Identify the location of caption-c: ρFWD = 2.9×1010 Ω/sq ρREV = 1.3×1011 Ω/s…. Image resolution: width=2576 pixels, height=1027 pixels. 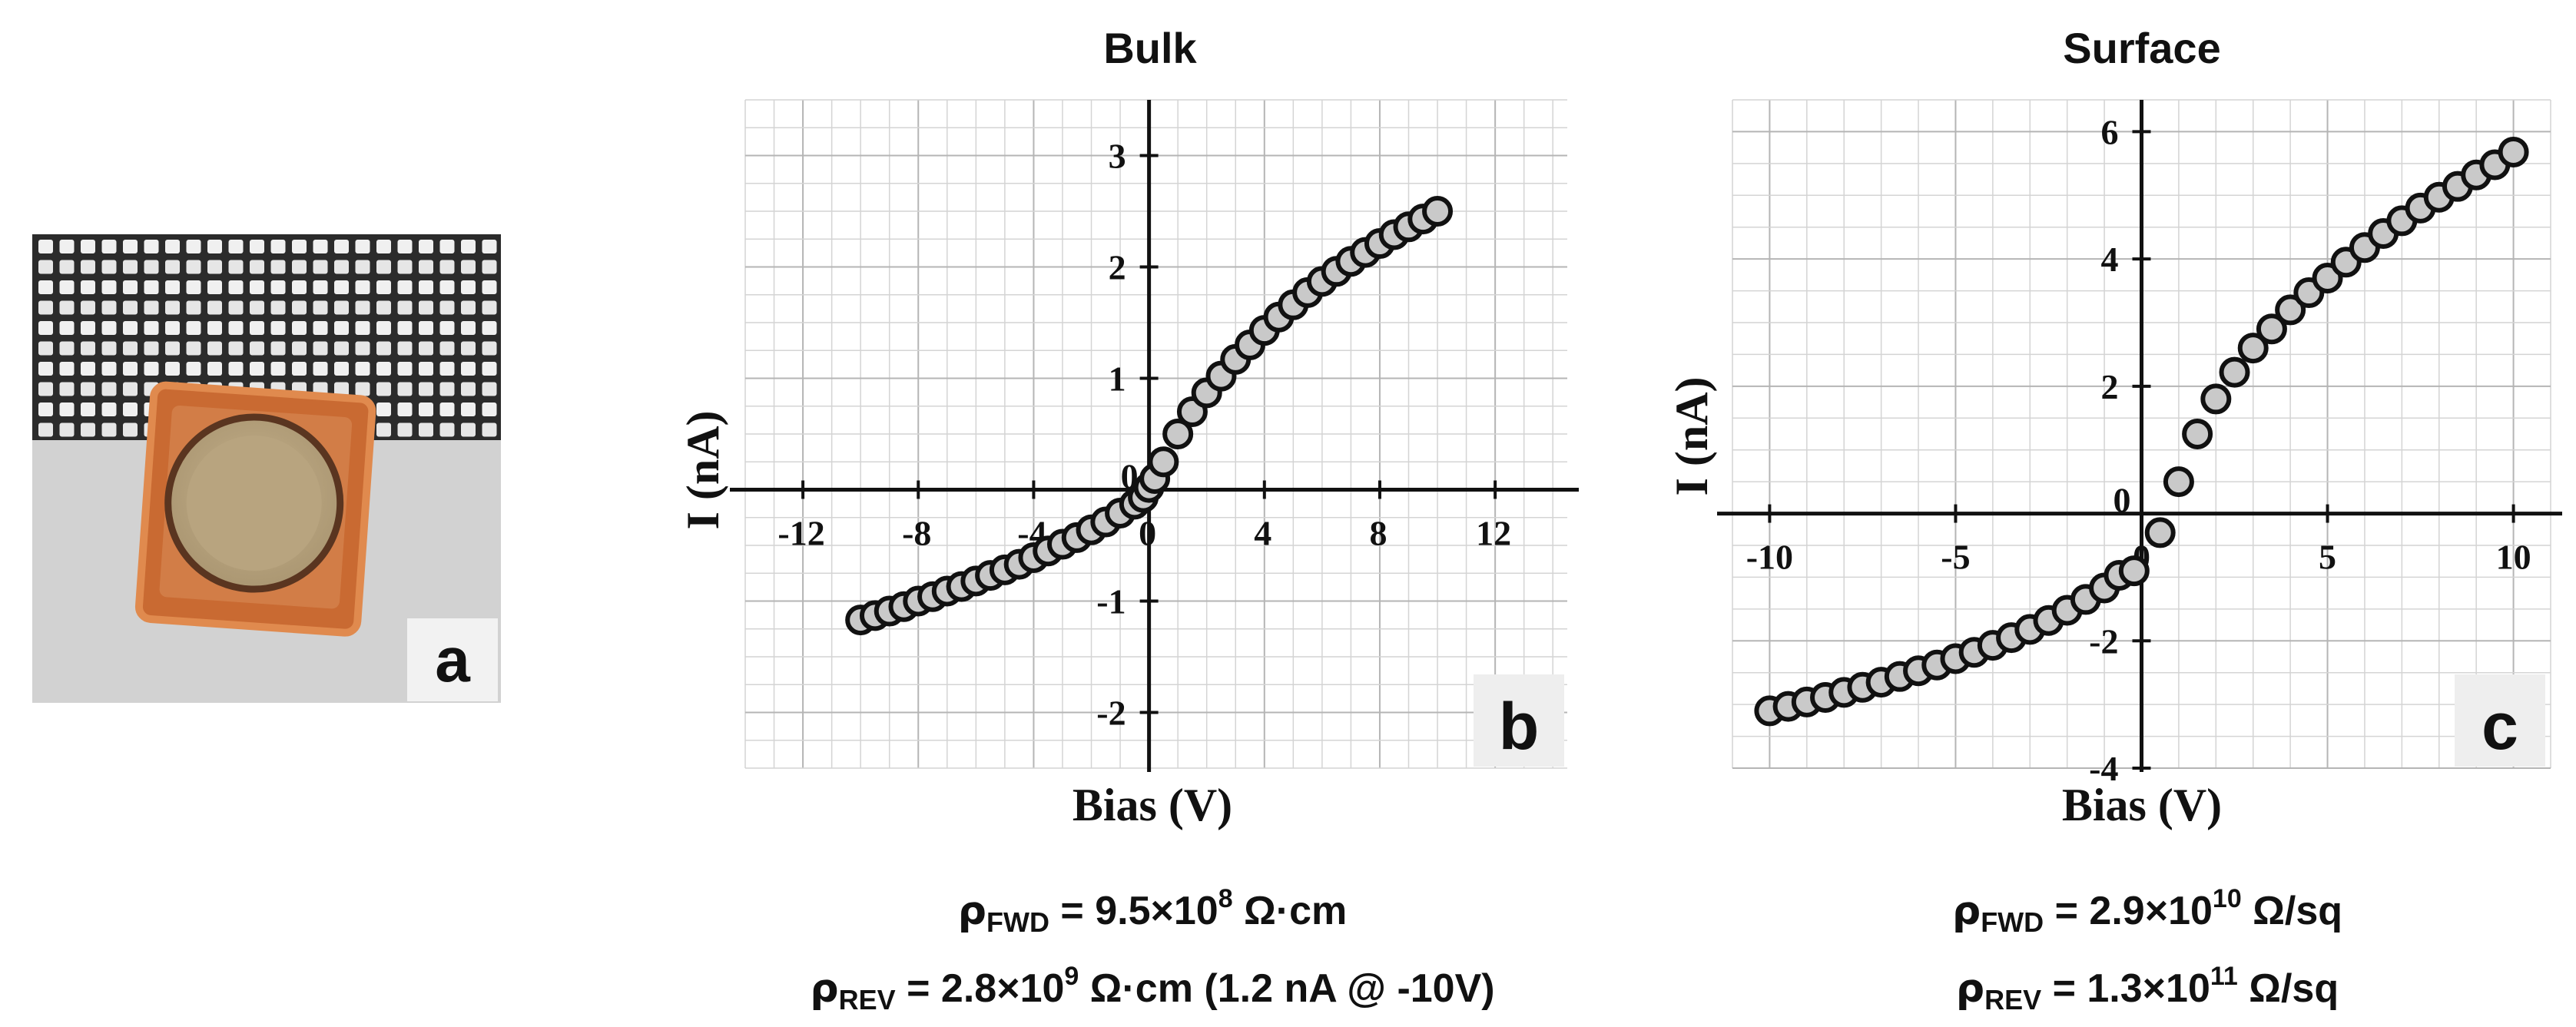
(2147, 950).